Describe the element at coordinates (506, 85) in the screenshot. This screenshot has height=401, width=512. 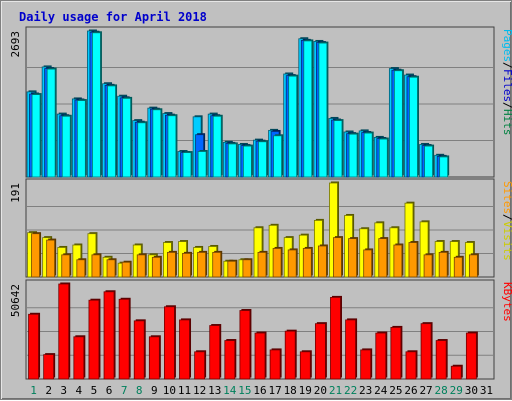
I see `legend-files-hits-files-pages: Files` at that location.